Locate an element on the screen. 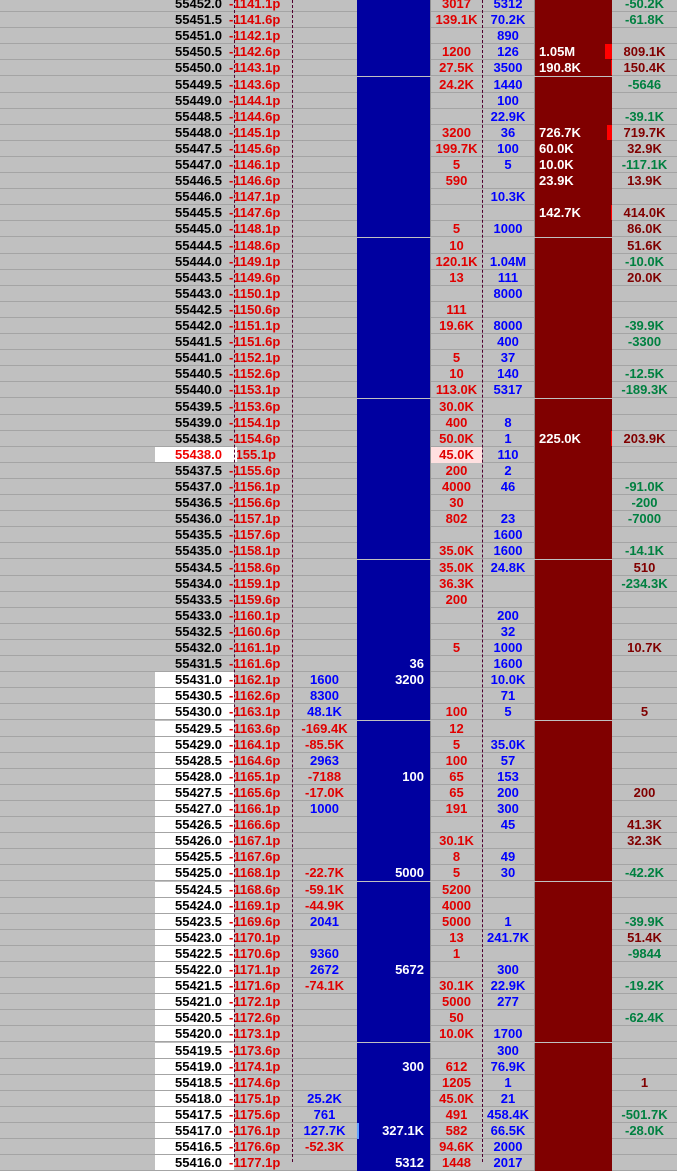 This screenshot has height=1171, width=677. ask-size-cell: 726.7K is located at coordinates (573, 132).